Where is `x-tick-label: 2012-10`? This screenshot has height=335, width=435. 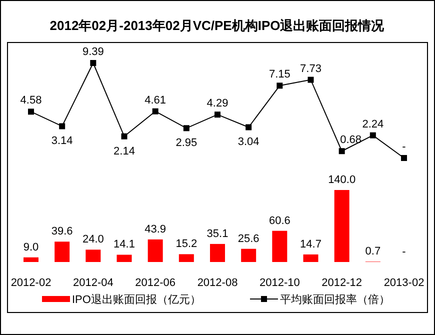
x-tick-label: 2012-10 is located at coordinates (279, 283).